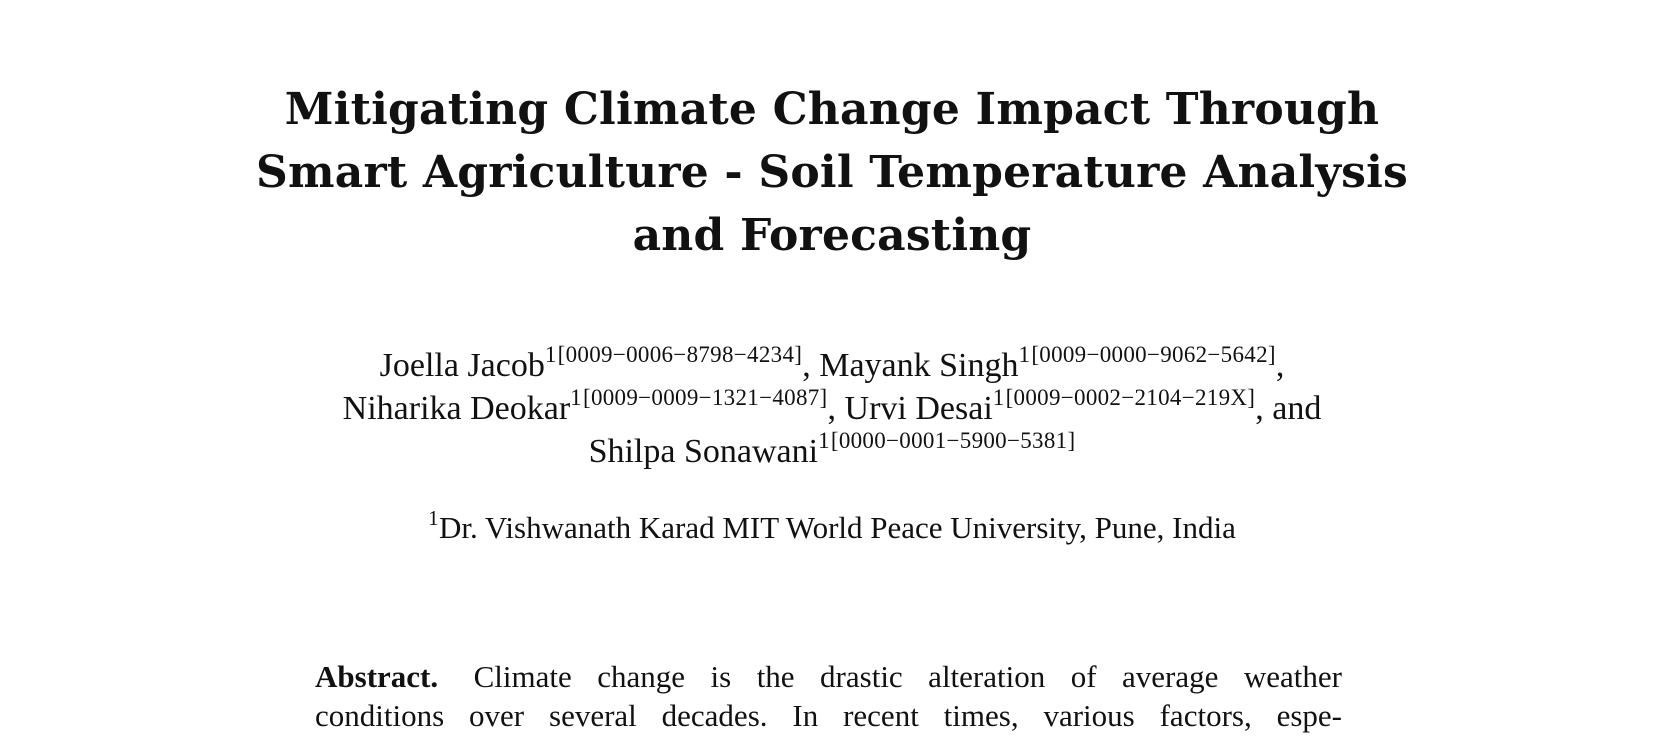  I want to click on author-name: Joella Jacob, so click(462, 365).